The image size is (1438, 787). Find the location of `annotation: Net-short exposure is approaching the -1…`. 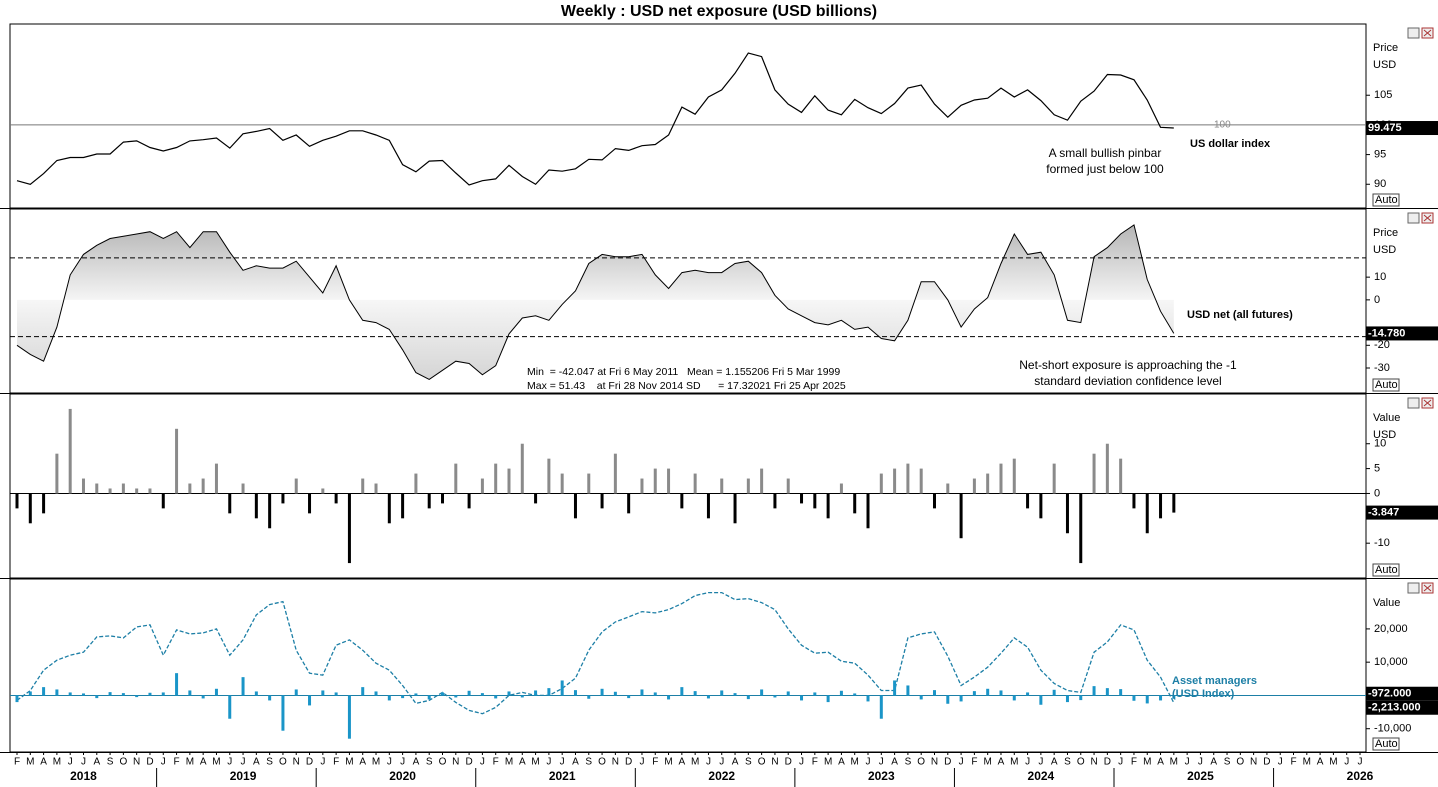

annotation: Net-short exposure is approaching the -1… is located at coordinates (1128, 373).